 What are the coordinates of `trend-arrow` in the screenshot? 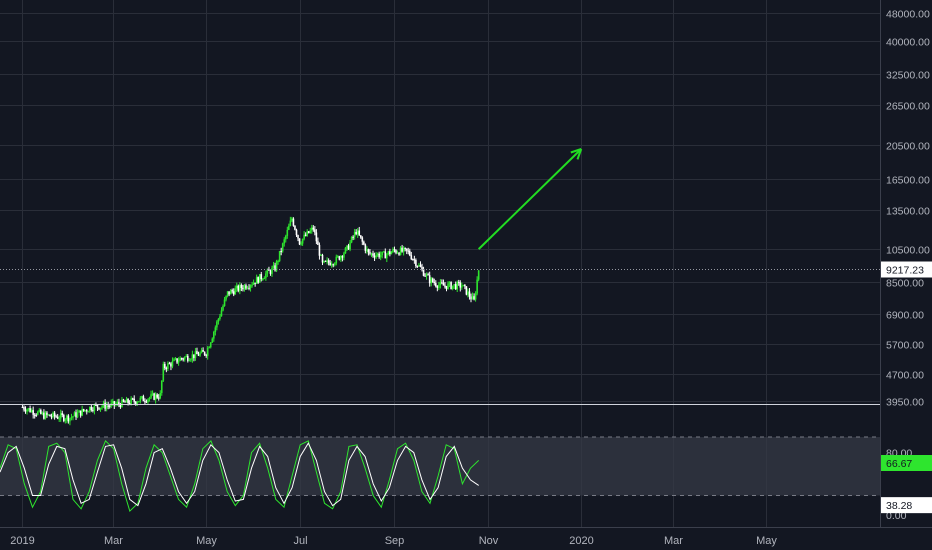 It's located at (530, 199).